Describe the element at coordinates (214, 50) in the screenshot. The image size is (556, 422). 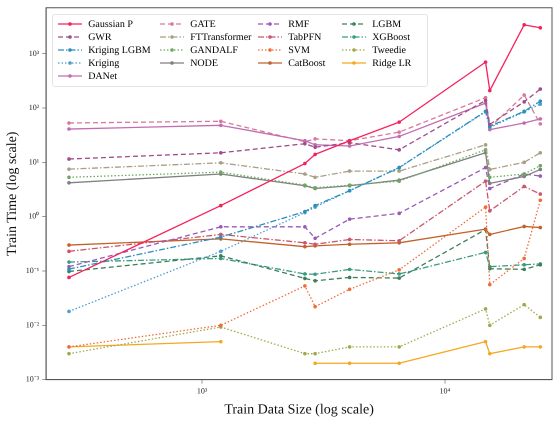
I see `legend-label: GANDALF` at that location.